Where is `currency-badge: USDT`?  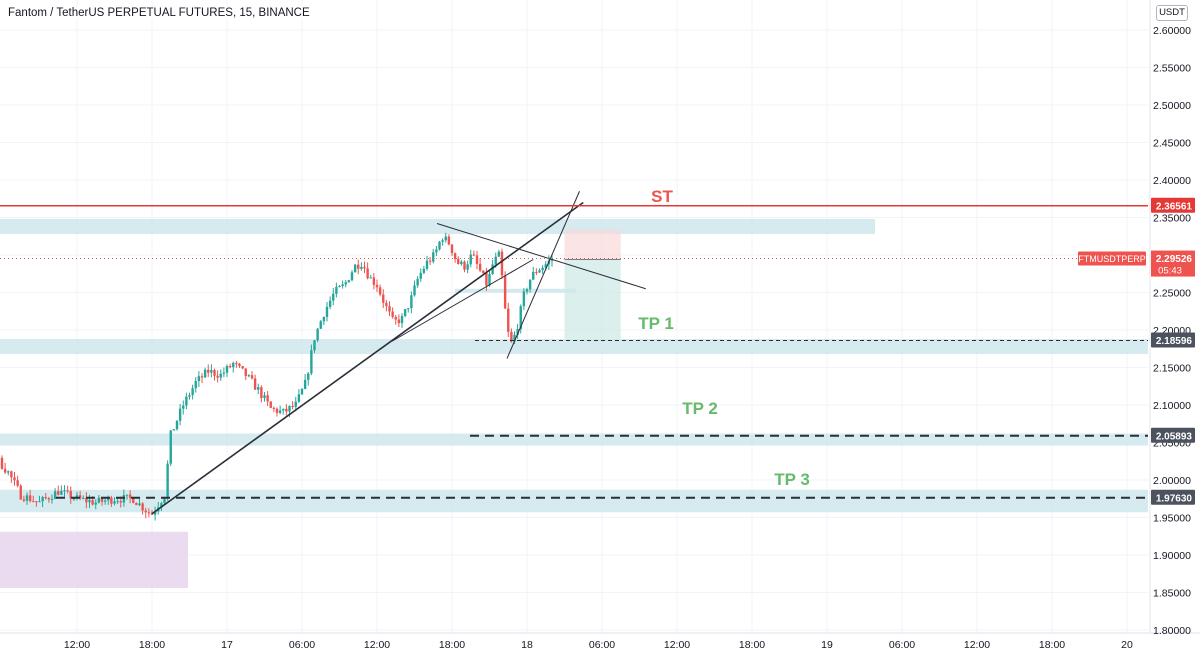
currency-badge: USDT is located at coordinates (1172, 13).